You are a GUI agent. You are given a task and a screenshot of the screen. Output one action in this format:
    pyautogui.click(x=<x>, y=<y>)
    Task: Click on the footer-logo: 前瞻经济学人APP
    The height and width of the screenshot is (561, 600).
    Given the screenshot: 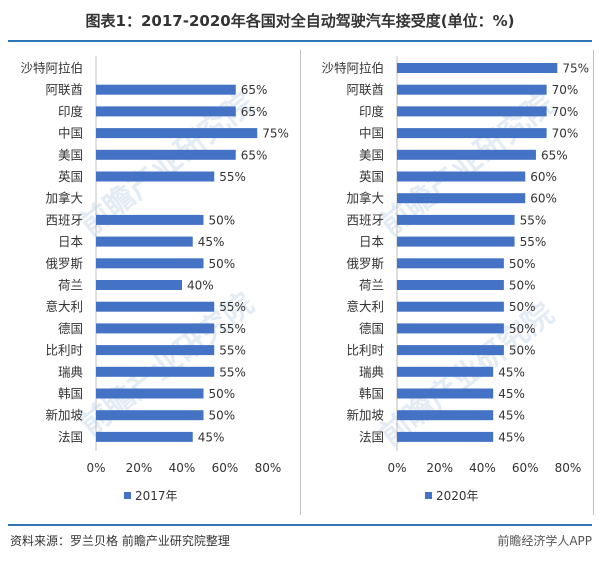 What is the action you would take?
    pyautogui.click(x=544, y=541)
    